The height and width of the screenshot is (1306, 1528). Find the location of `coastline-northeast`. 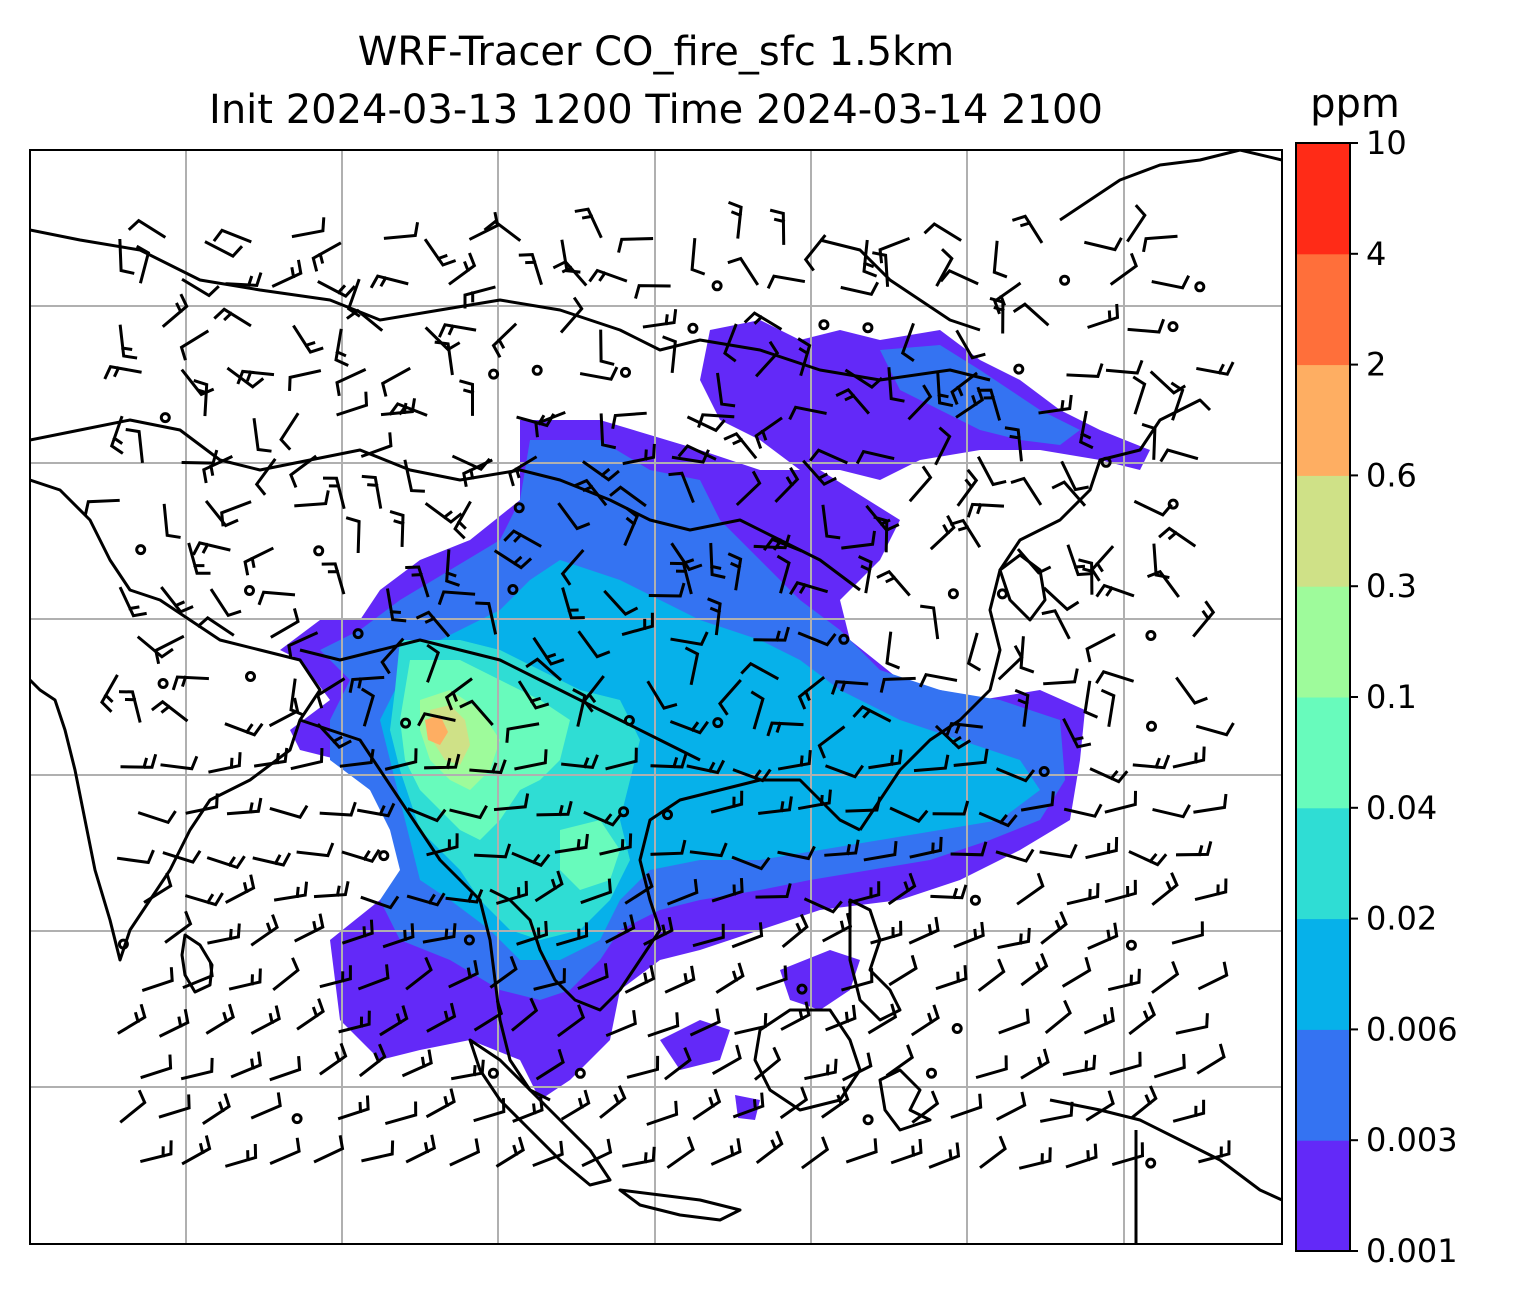

coastline-northeast is located at coordinates (1170, 186).